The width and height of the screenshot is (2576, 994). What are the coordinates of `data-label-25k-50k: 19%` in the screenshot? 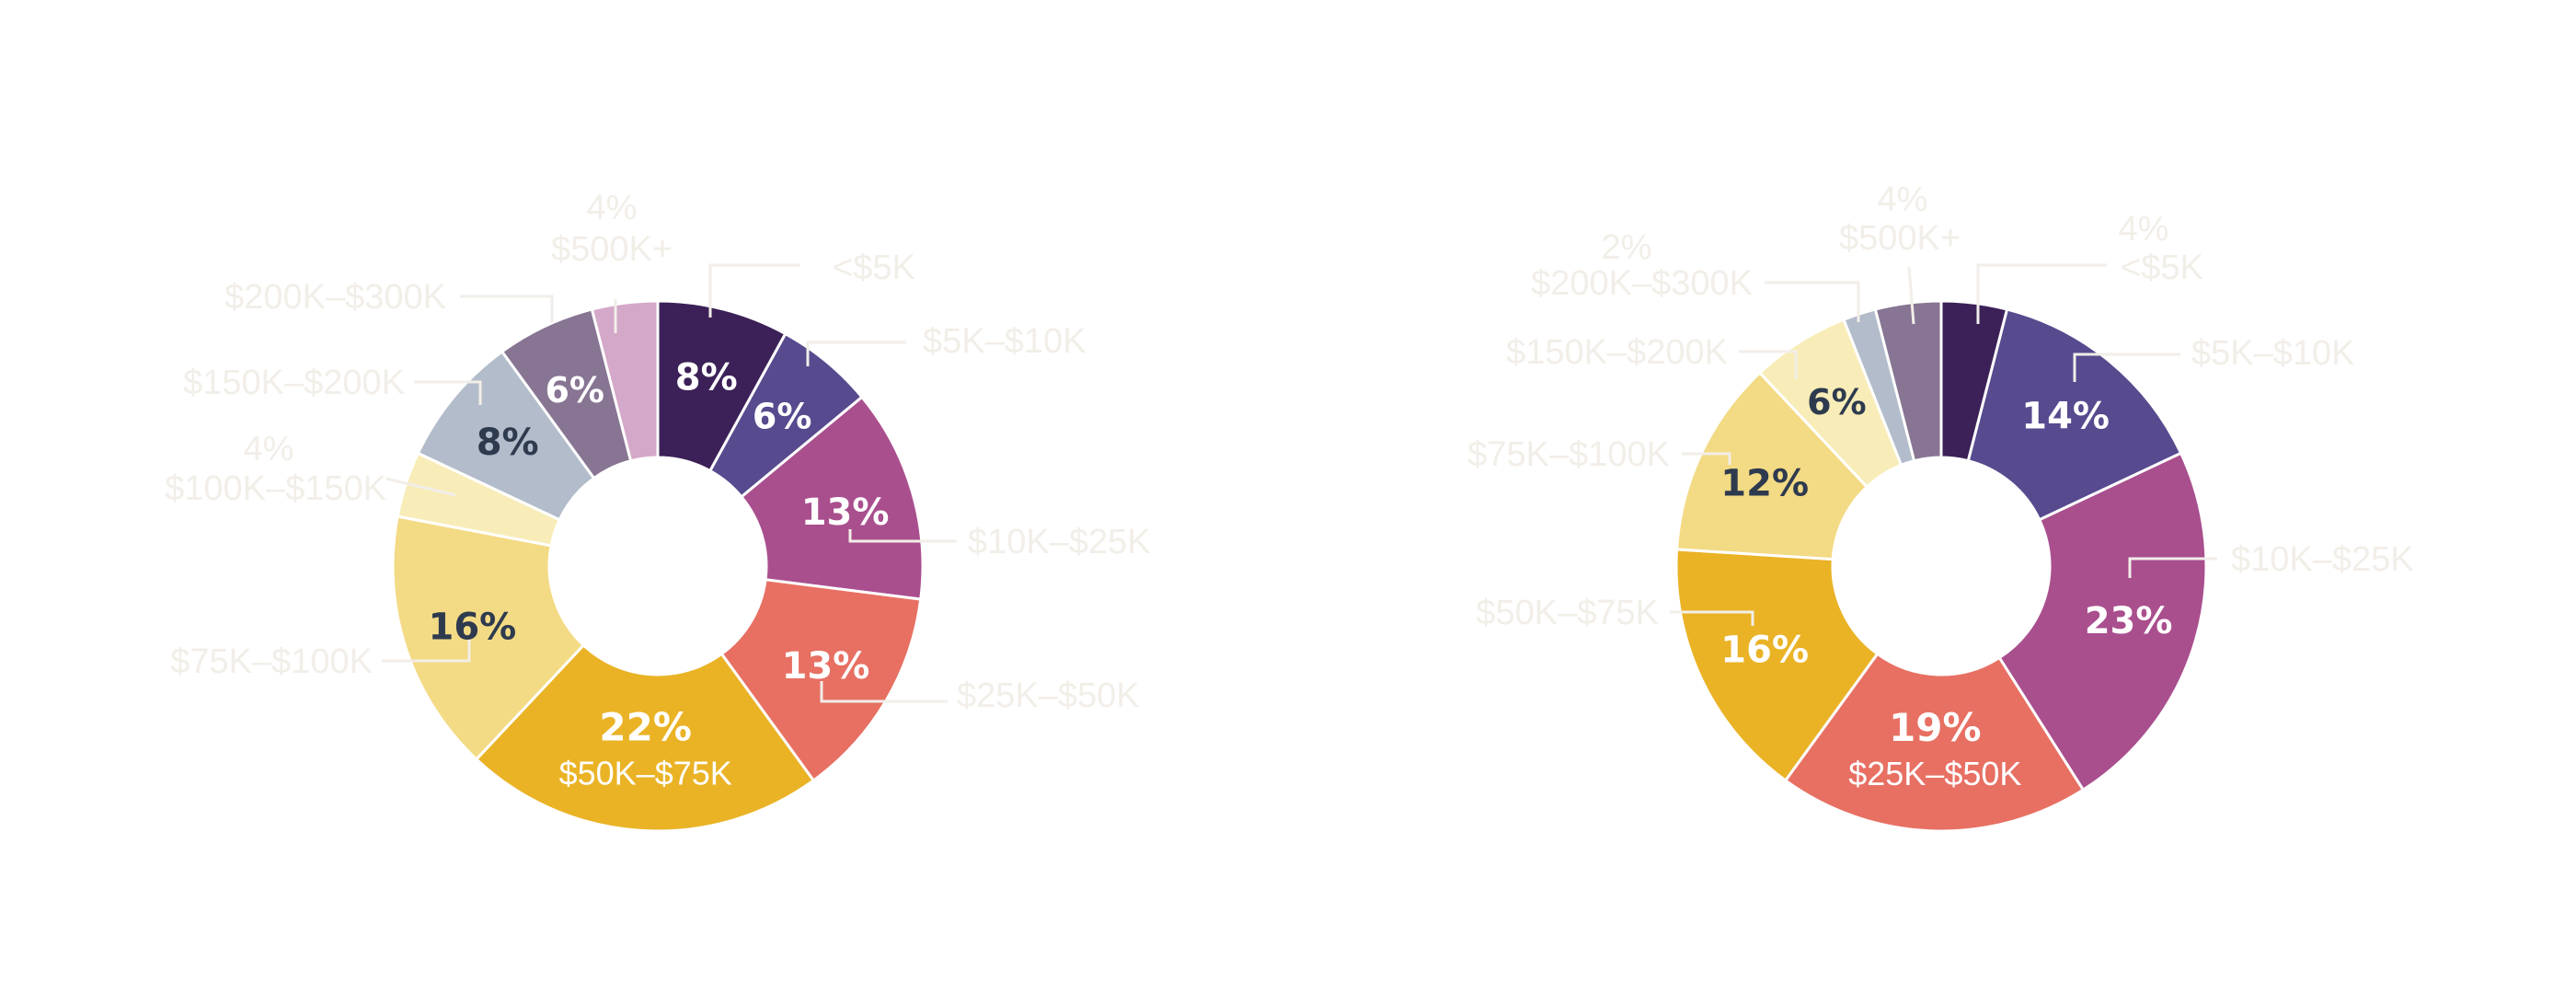 It's located at (1936, 728).